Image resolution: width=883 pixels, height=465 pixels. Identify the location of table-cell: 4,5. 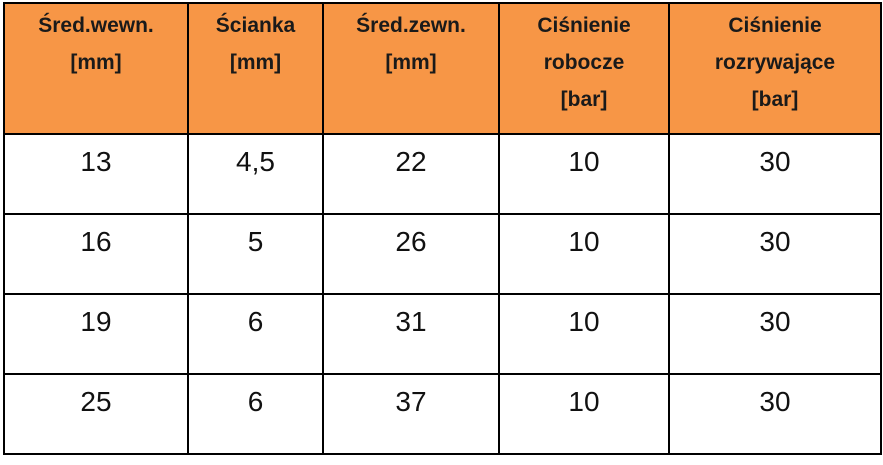
(255, 174).